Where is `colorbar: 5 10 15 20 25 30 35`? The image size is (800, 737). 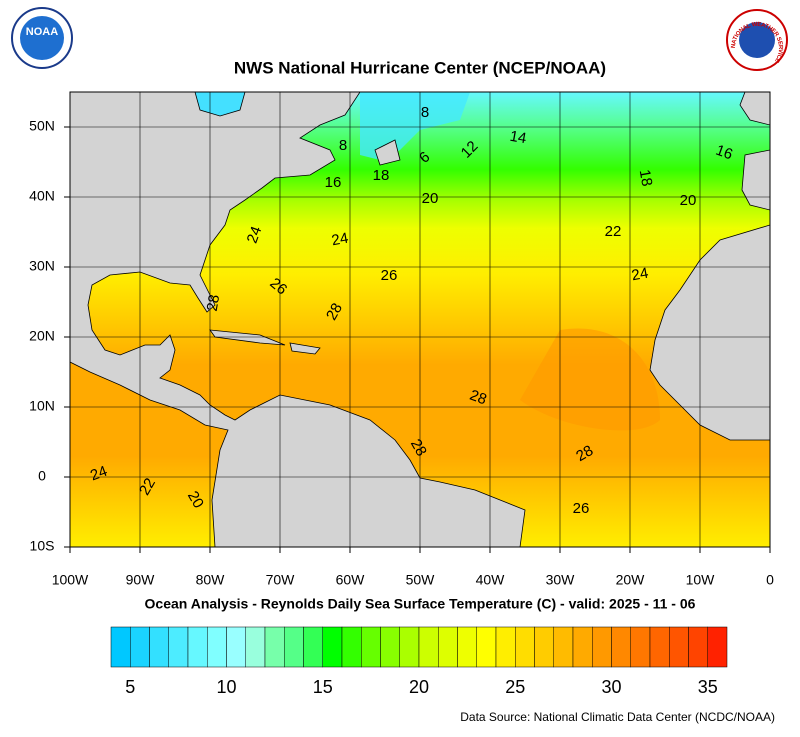 colorbar: 5 10 15 20 25 30 35 is located at coordinates (419, 661).